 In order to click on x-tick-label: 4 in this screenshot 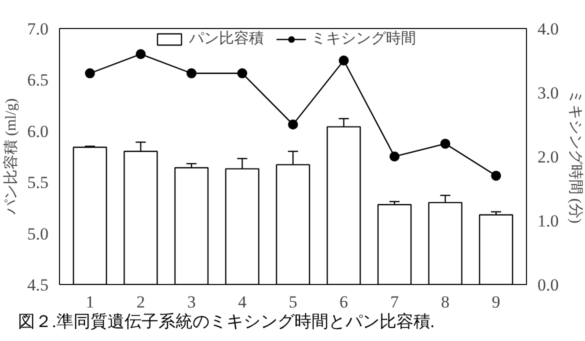, I will do `click(242, 302)`.